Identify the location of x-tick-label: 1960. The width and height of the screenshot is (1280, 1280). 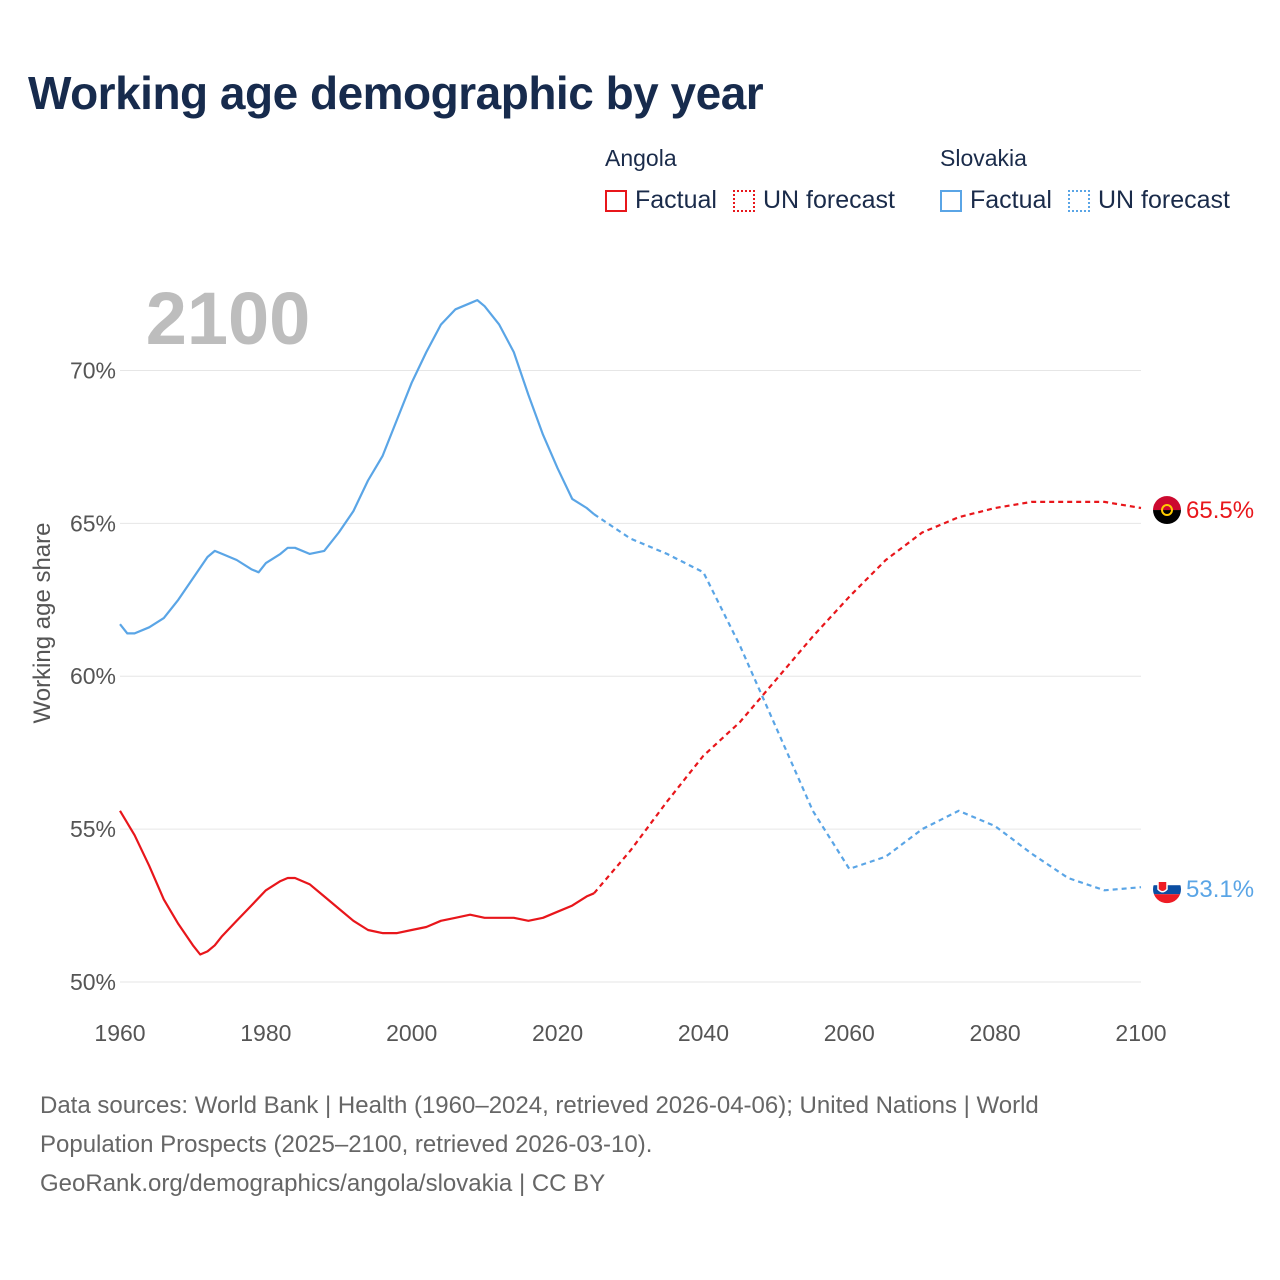
(119, 1033).